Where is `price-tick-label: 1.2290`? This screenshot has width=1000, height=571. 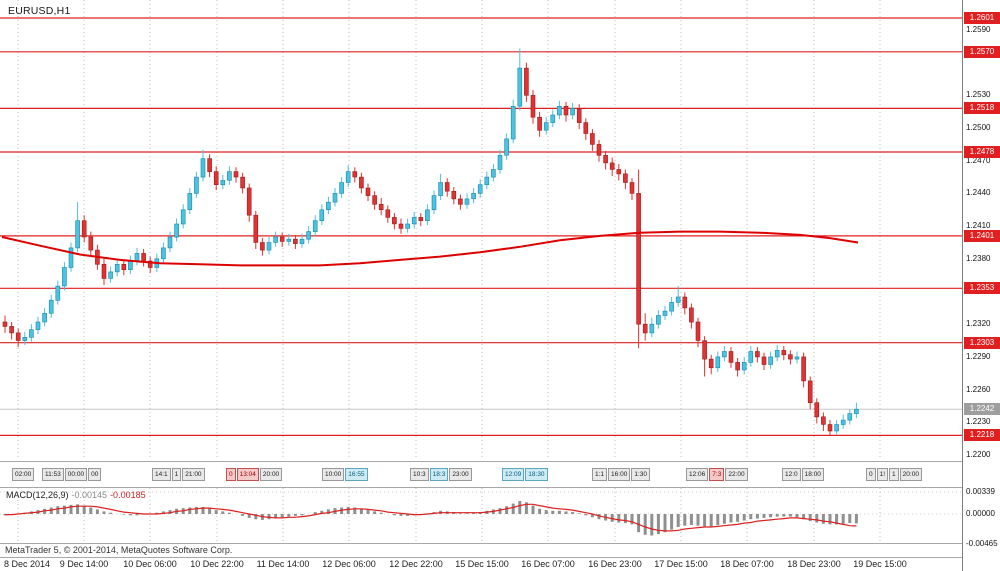
price-tick-label: 1.2290 is located at coordinates (978, 356).